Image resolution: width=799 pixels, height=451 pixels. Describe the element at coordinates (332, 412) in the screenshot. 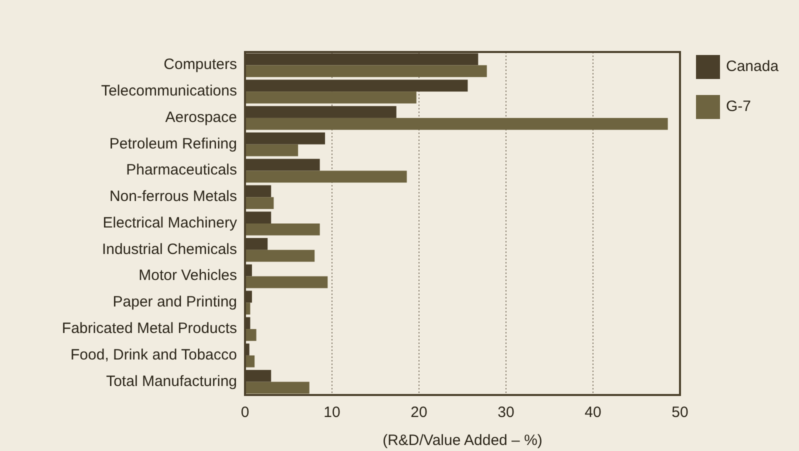

I see `x-tick-label: 10` at that location.